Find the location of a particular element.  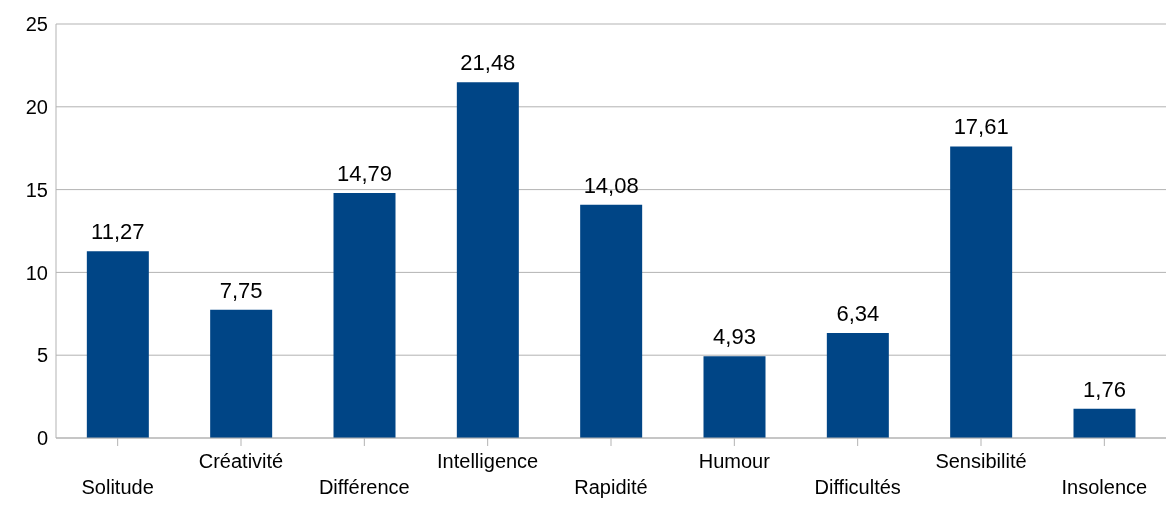

x-tick-label: Sensibilité is located at coordinates (981, 461).